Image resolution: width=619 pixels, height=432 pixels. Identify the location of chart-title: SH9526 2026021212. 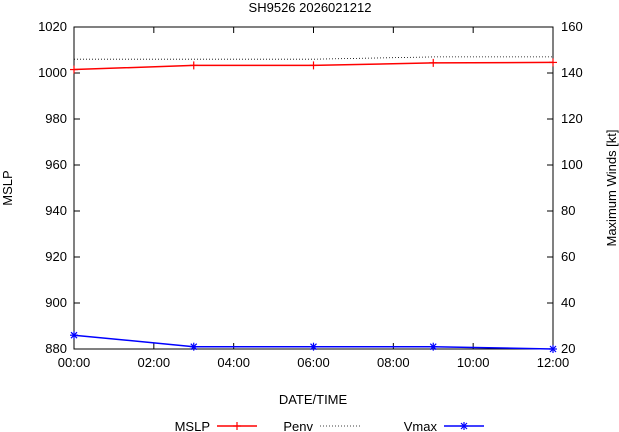
(310, 7).